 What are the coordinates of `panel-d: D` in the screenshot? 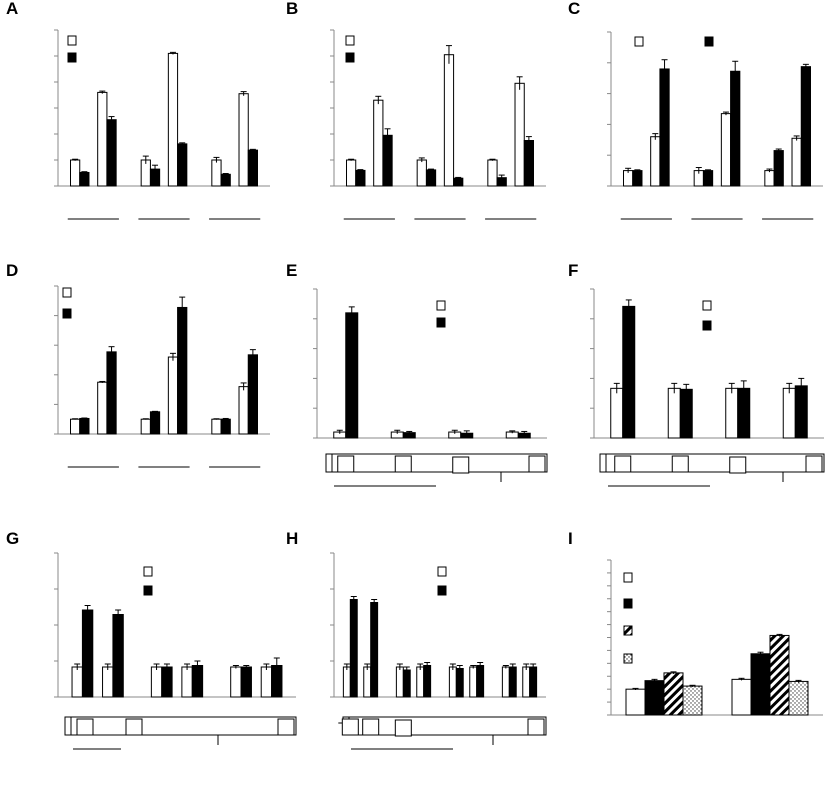 It's located at (138, 364).